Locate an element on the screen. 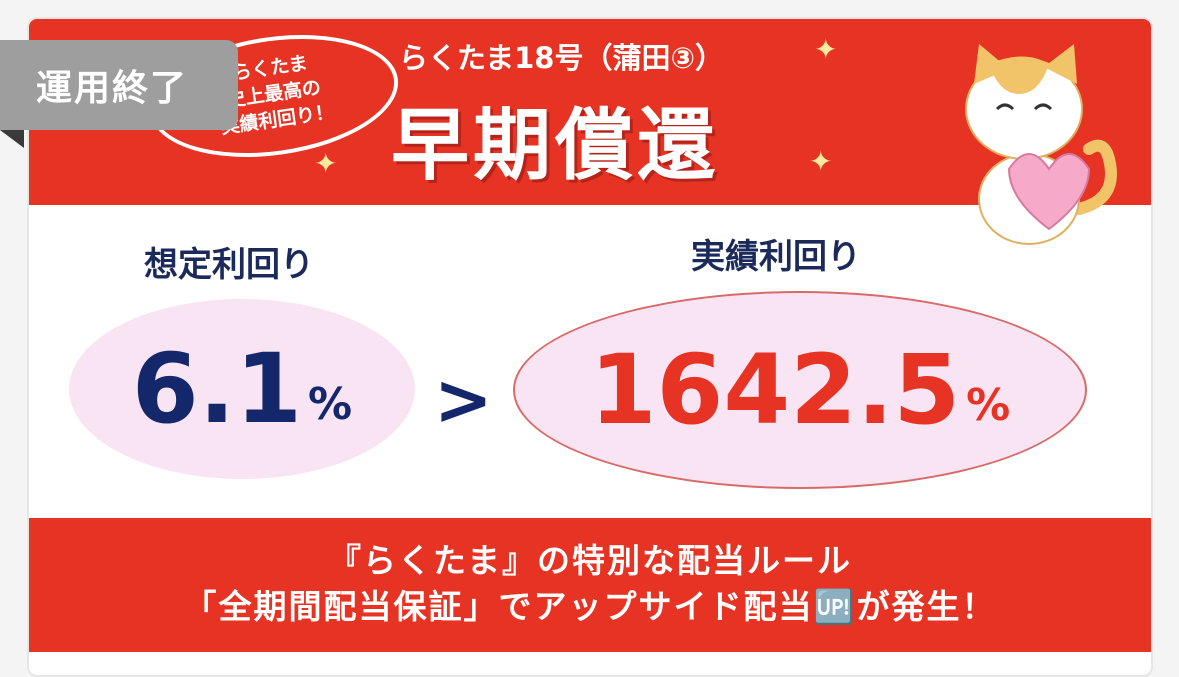 Image resolution: width=1179 pixels, height=677 pixels. cat-mascot-icon is located at coordinates (1041, 144).